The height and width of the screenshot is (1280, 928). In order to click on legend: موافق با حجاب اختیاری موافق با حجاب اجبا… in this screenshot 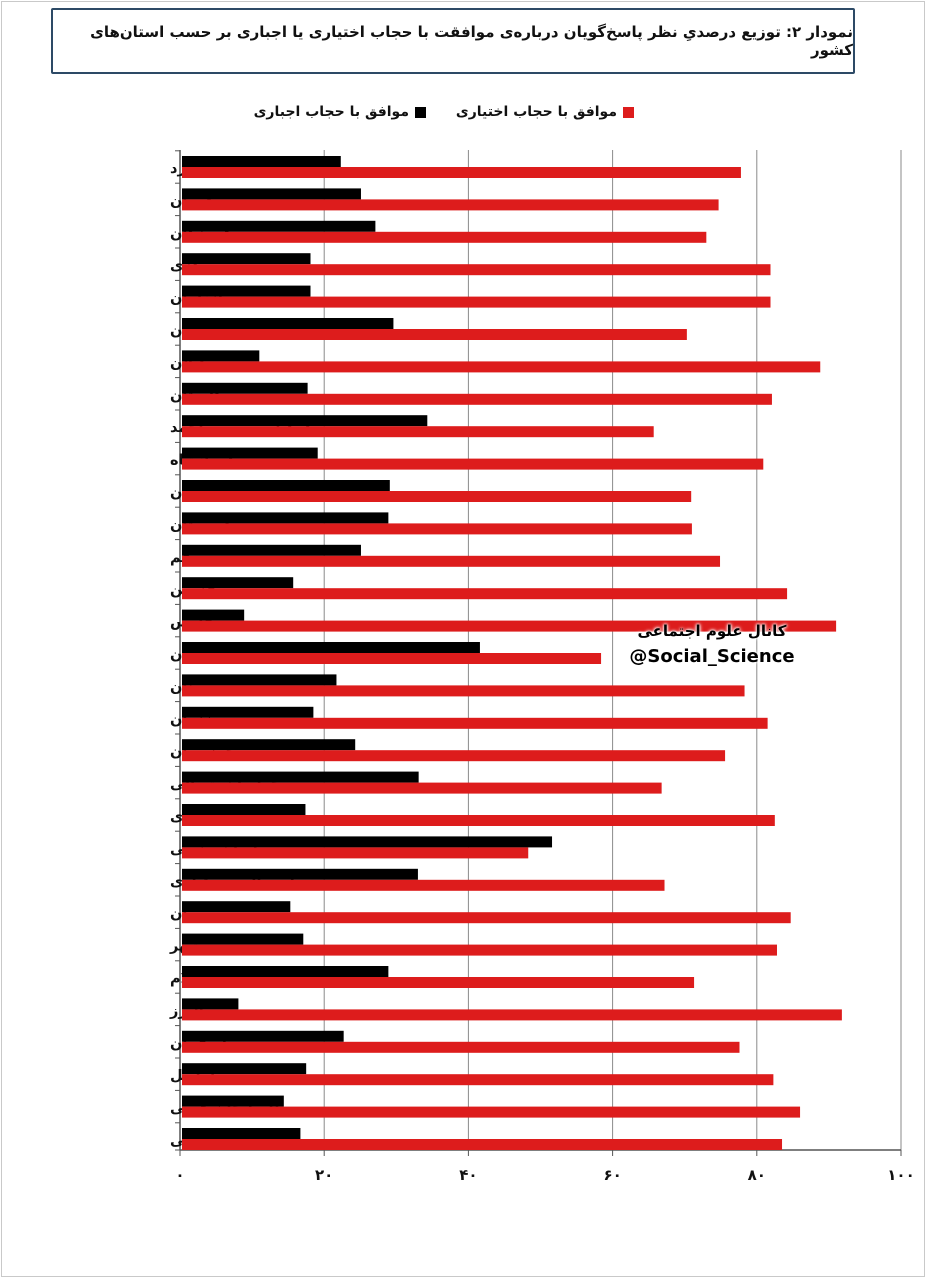, I will do `click(464, 116)`.